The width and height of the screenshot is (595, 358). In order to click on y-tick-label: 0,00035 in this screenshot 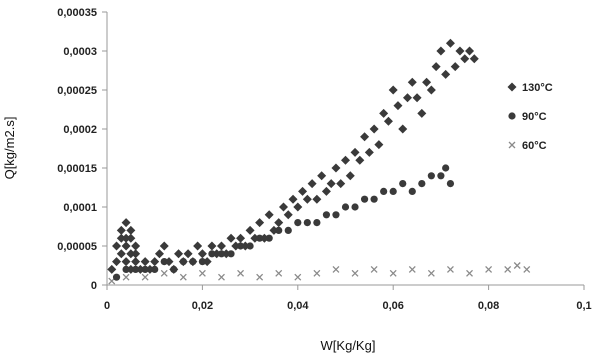, I will do `click(77, 13)`.